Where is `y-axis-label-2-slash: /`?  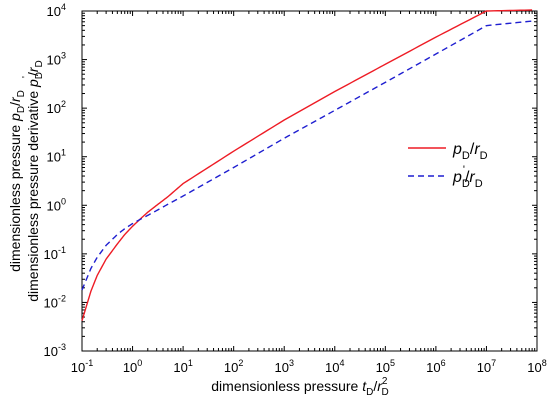
y-axis-label-2-slash: / is located at coordinates (33, 74).